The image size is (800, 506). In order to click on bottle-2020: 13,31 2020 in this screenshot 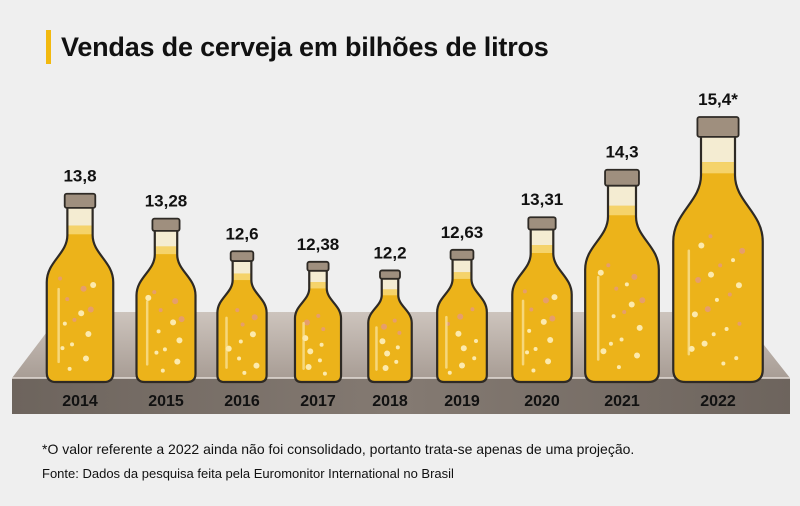, I will do `click(542, 300)`.